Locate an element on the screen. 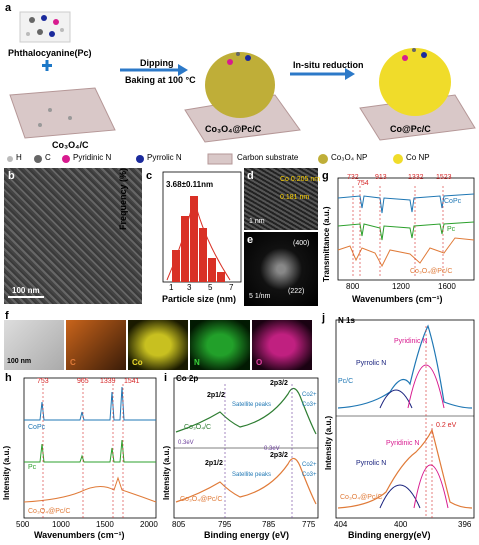 Image resolution: width=479 pixels, height=545 pixels. ftir-xtick-1200: 1200 is located at coordinates (401, 286).